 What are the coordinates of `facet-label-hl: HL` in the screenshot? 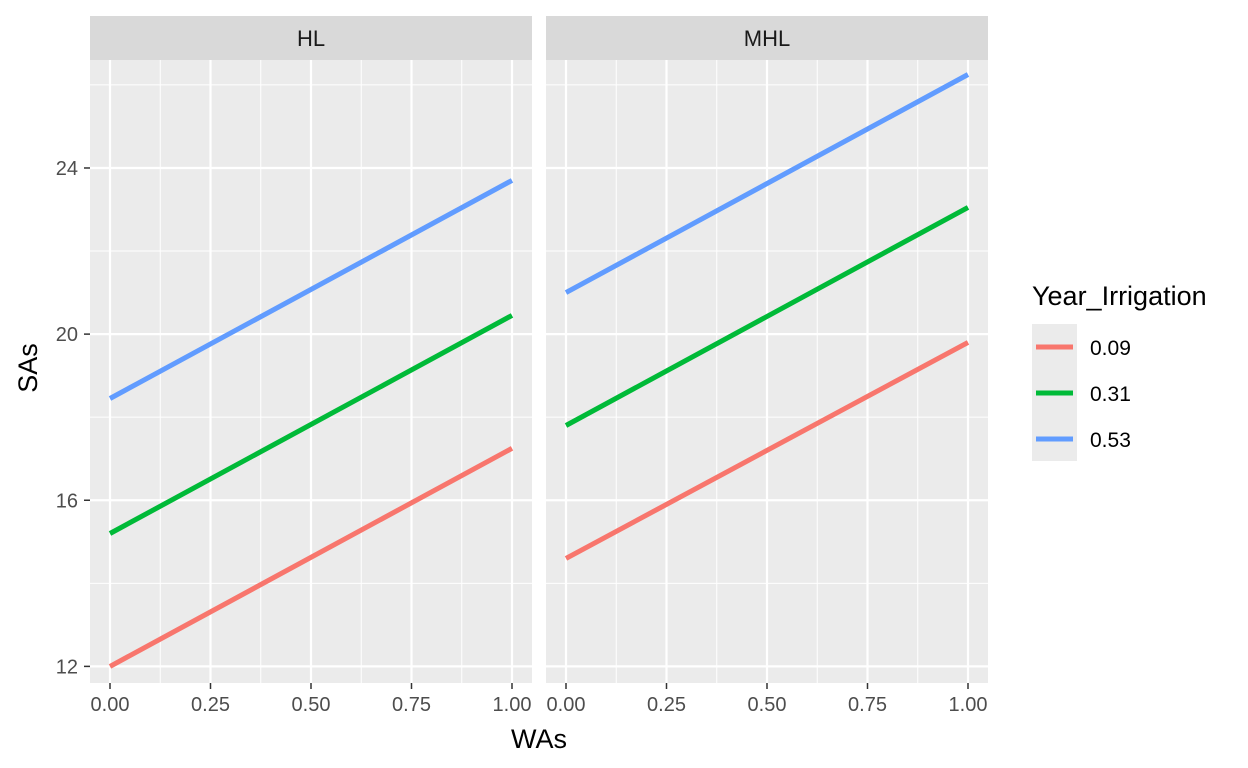 It's located at (311, 38).